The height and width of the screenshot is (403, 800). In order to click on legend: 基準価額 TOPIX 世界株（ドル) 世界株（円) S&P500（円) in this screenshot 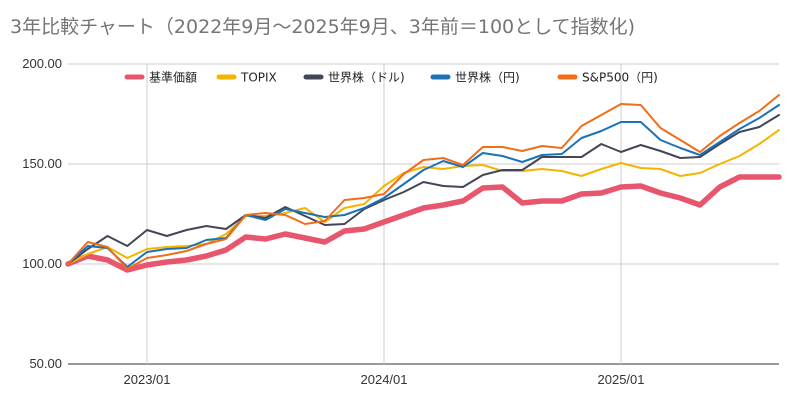, I will do `click(391, 77)`.